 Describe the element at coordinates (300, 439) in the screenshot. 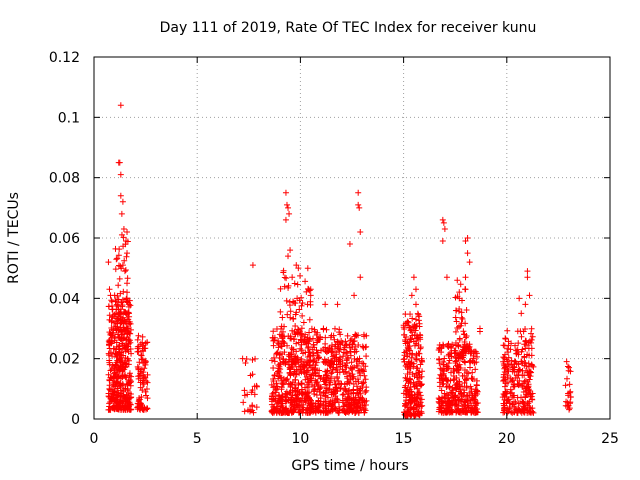

I see `x-tick-label: 10` at that location.